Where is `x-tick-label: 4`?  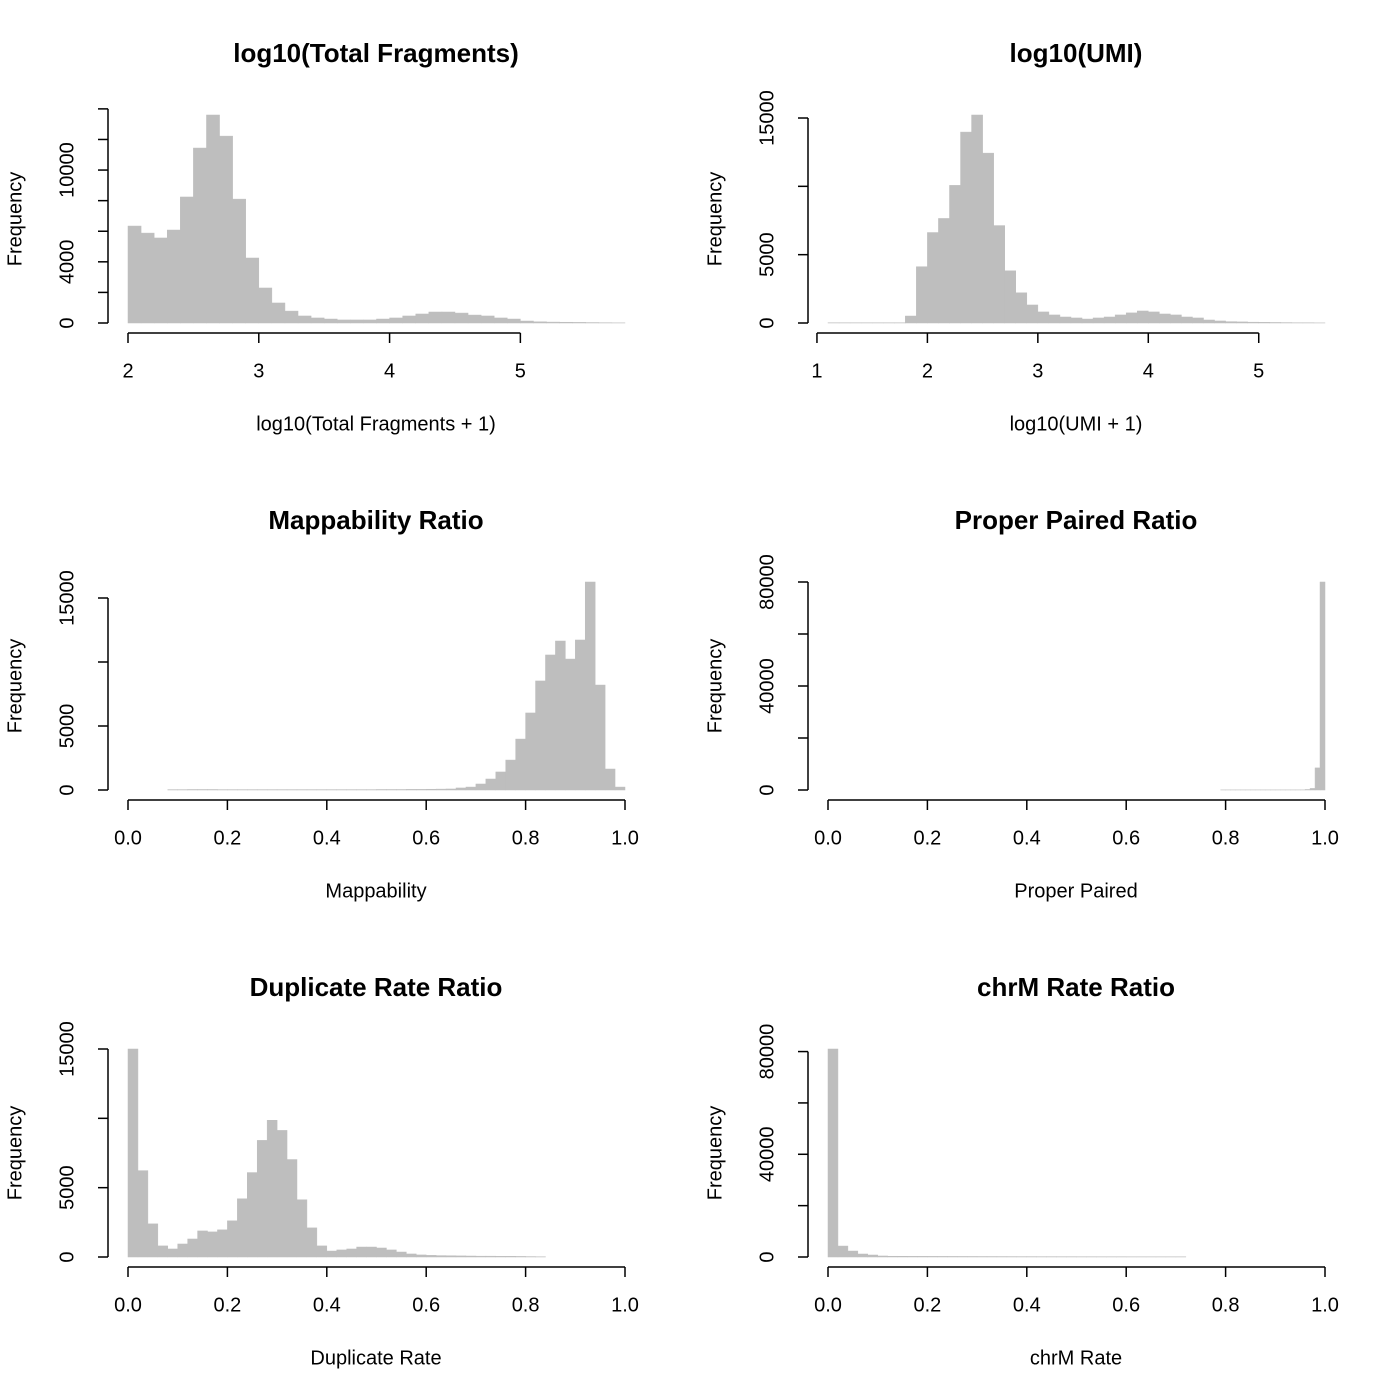 x-tick-label: 4 is located at coordinates (1148, 371).